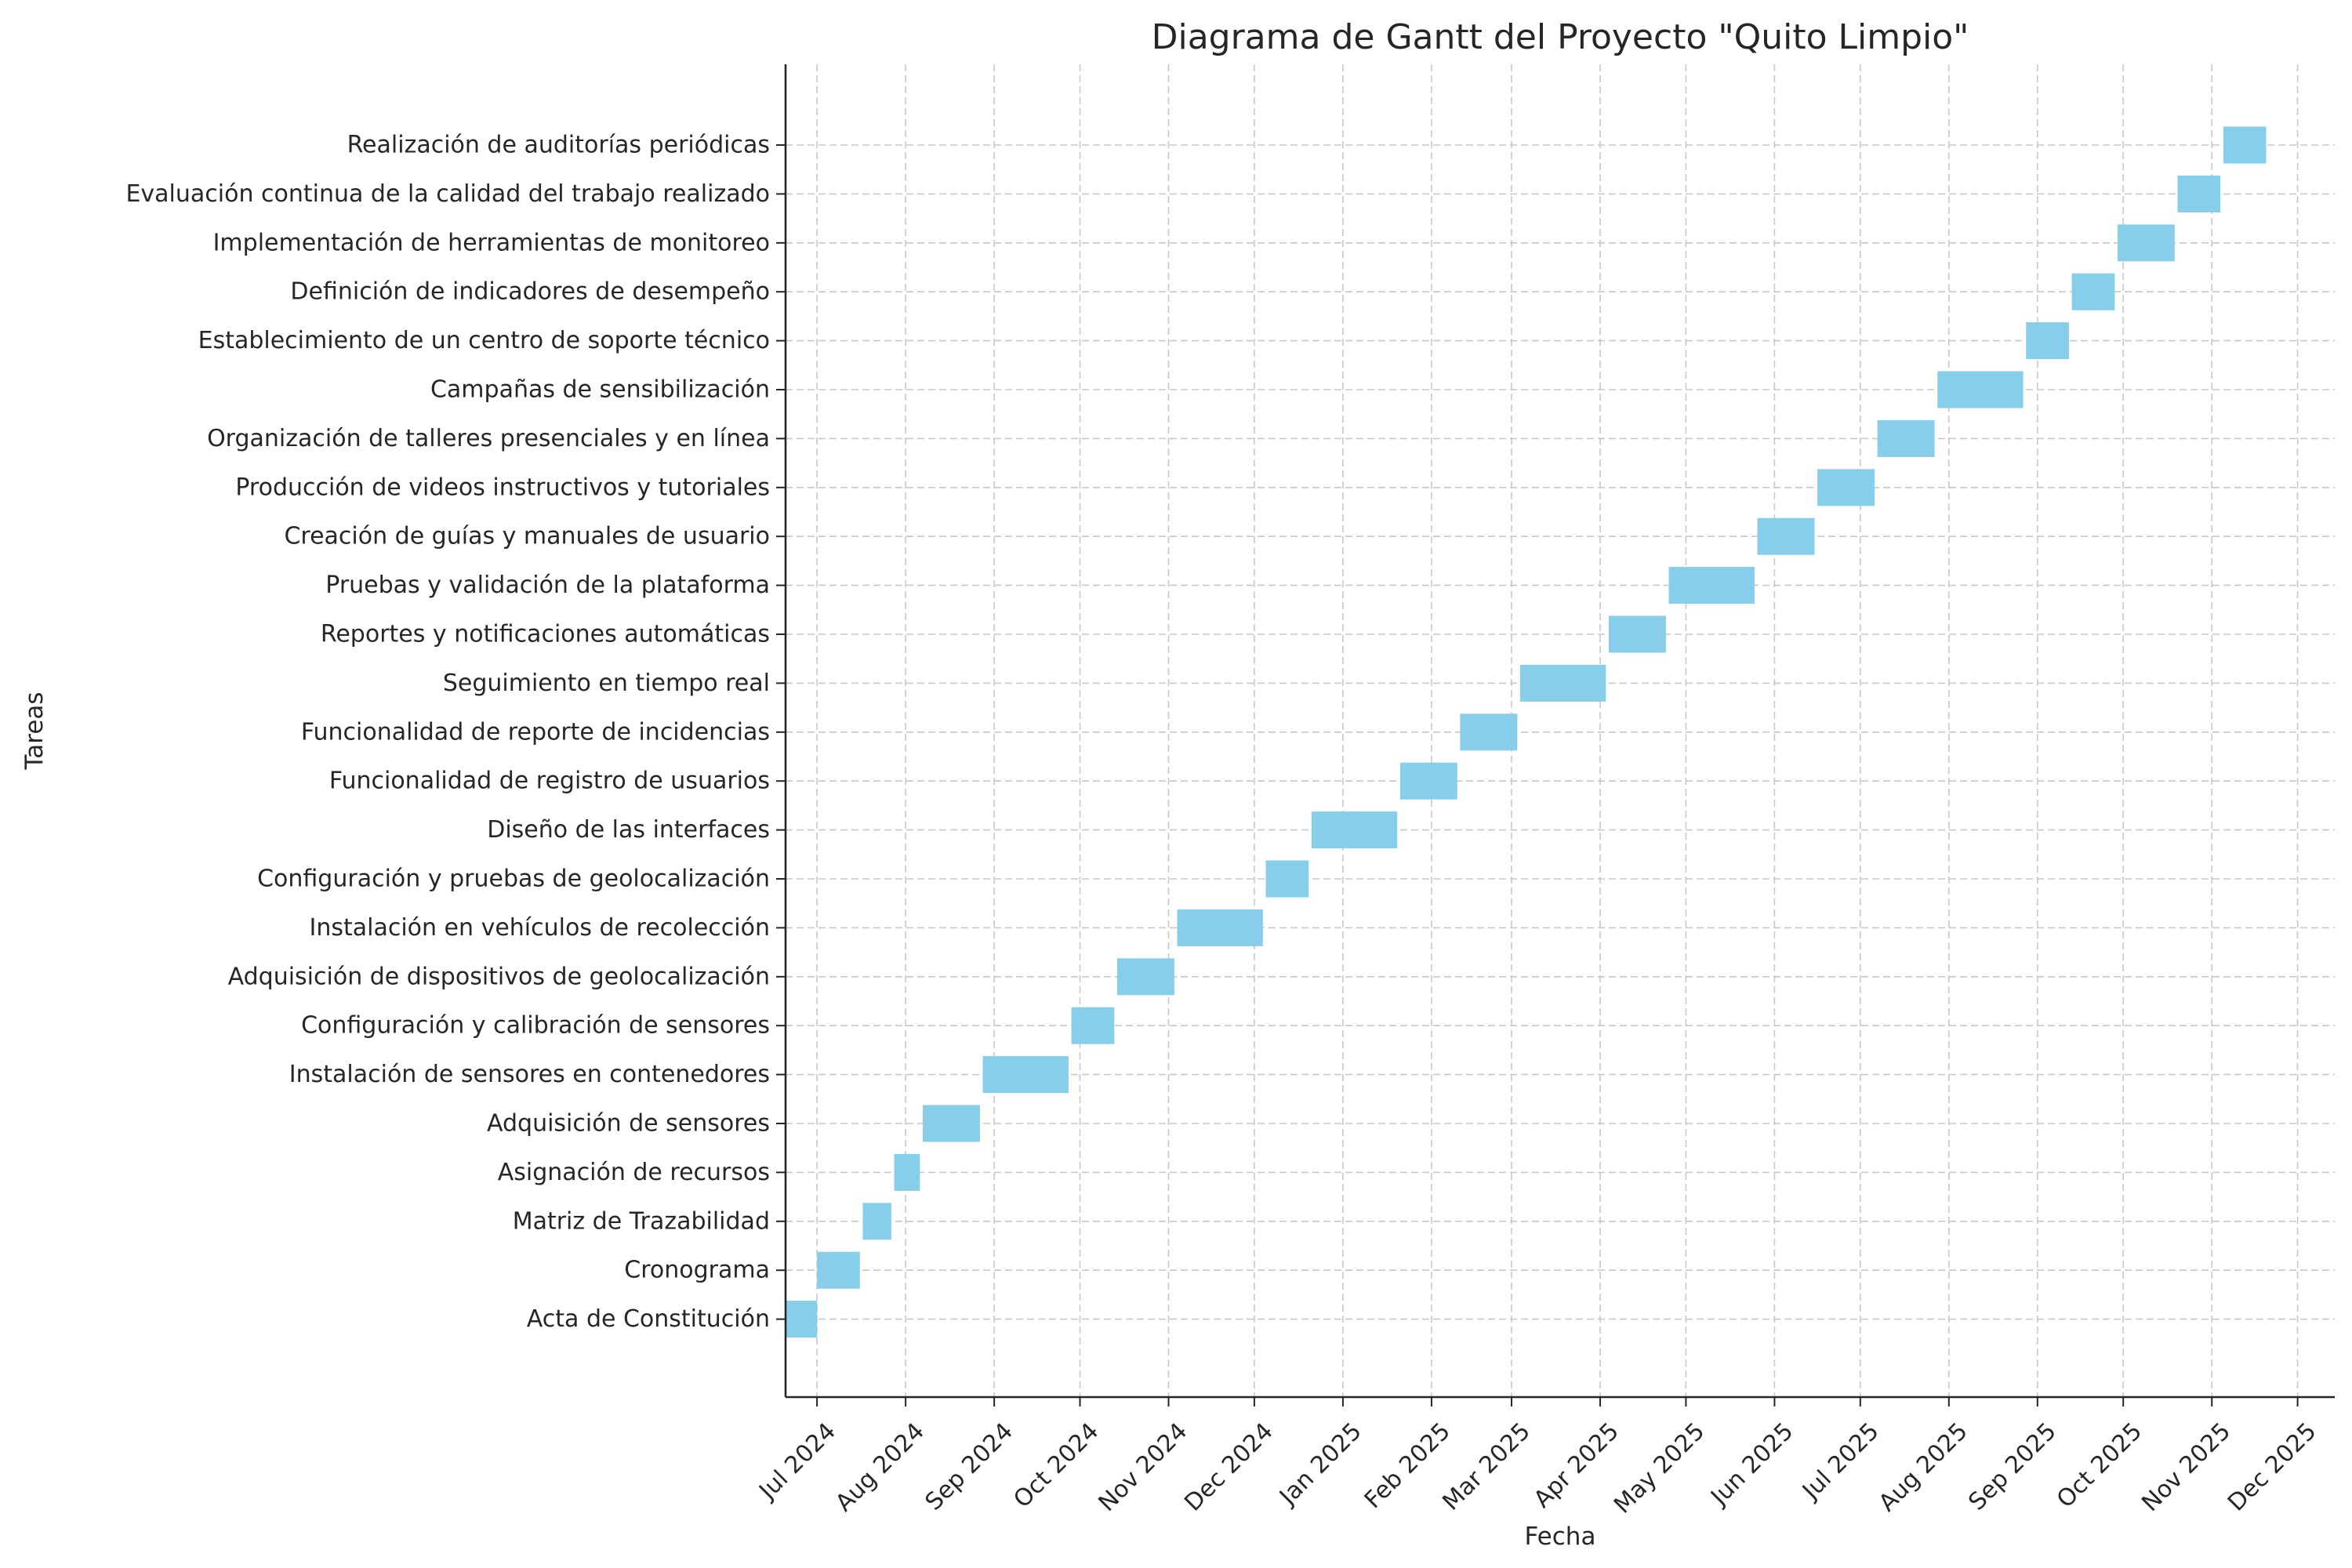  I want to click on x-tick-label: Oct 2024, so click(1056, 1465).